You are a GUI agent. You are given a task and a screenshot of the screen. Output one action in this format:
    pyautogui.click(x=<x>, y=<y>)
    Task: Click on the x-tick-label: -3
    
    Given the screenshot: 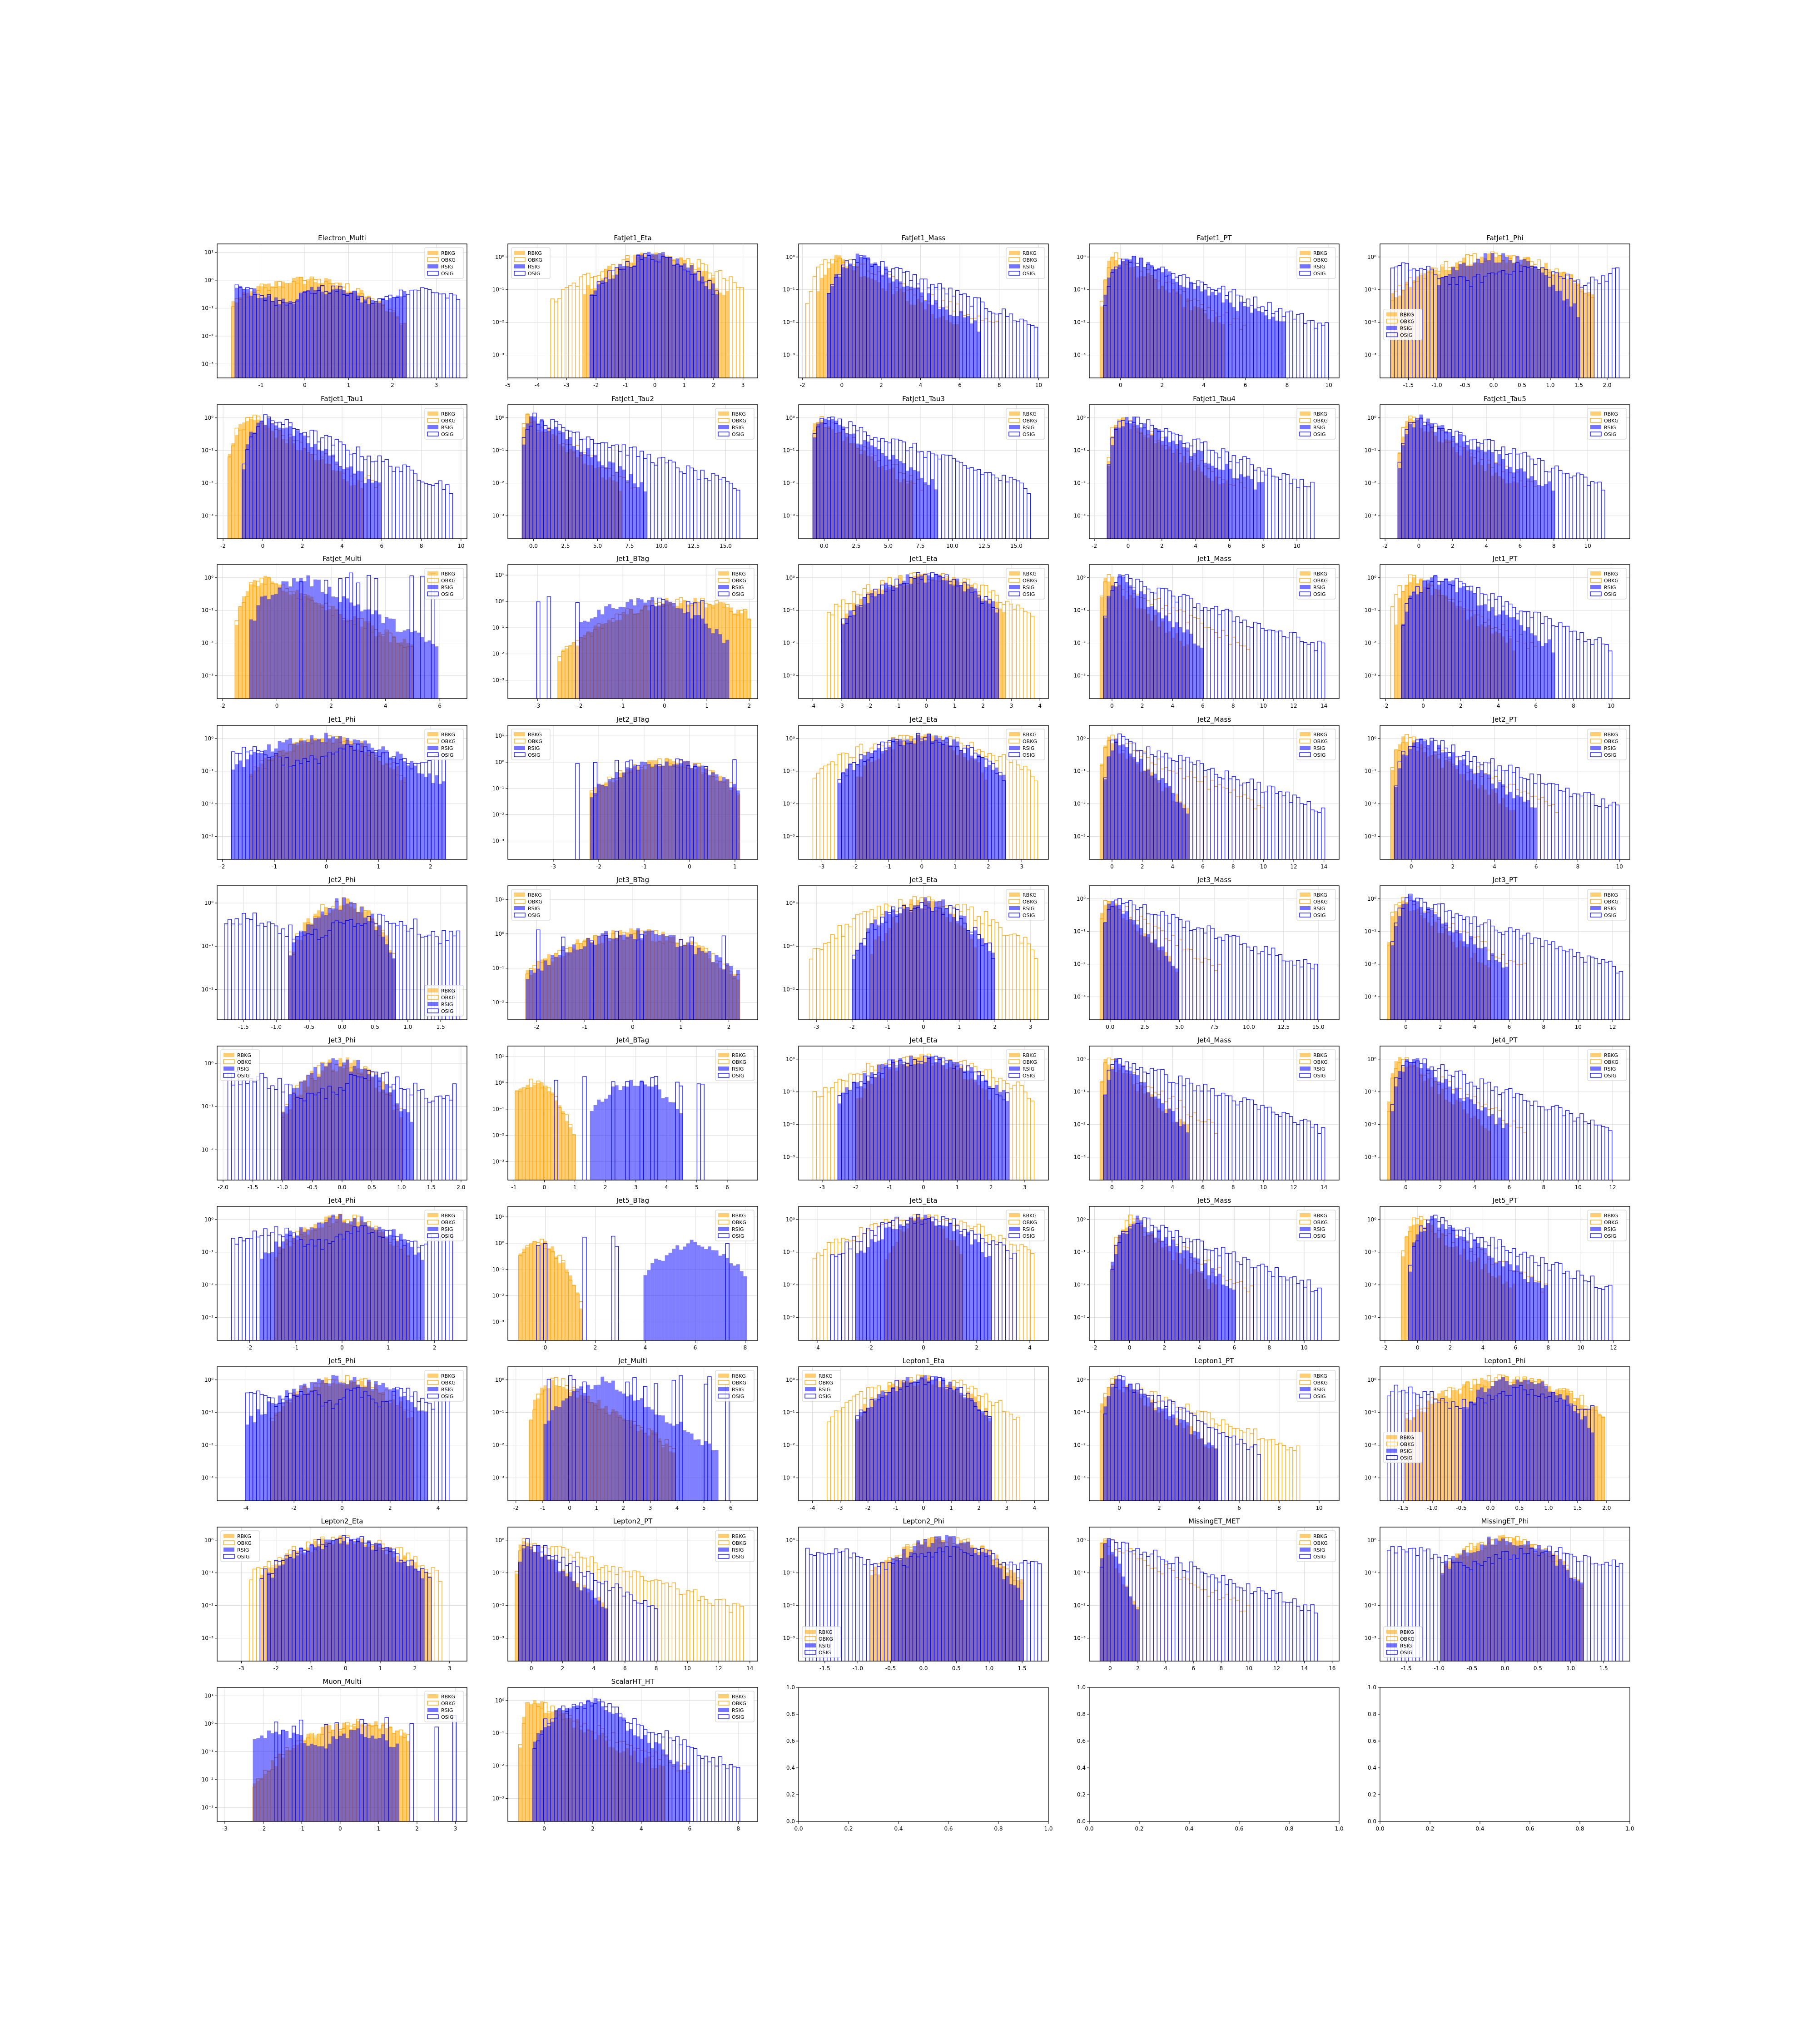 What is the action you would take?
    pyautogui.click(x=822, y=1188)
    